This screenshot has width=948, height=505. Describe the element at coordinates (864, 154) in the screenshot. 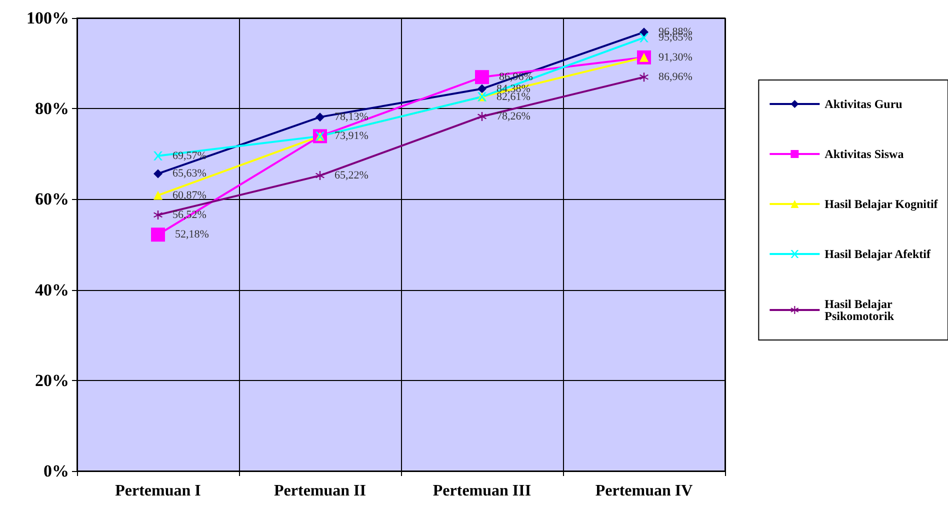

I see `legend-label: Aktivitas Siswa` at that location.